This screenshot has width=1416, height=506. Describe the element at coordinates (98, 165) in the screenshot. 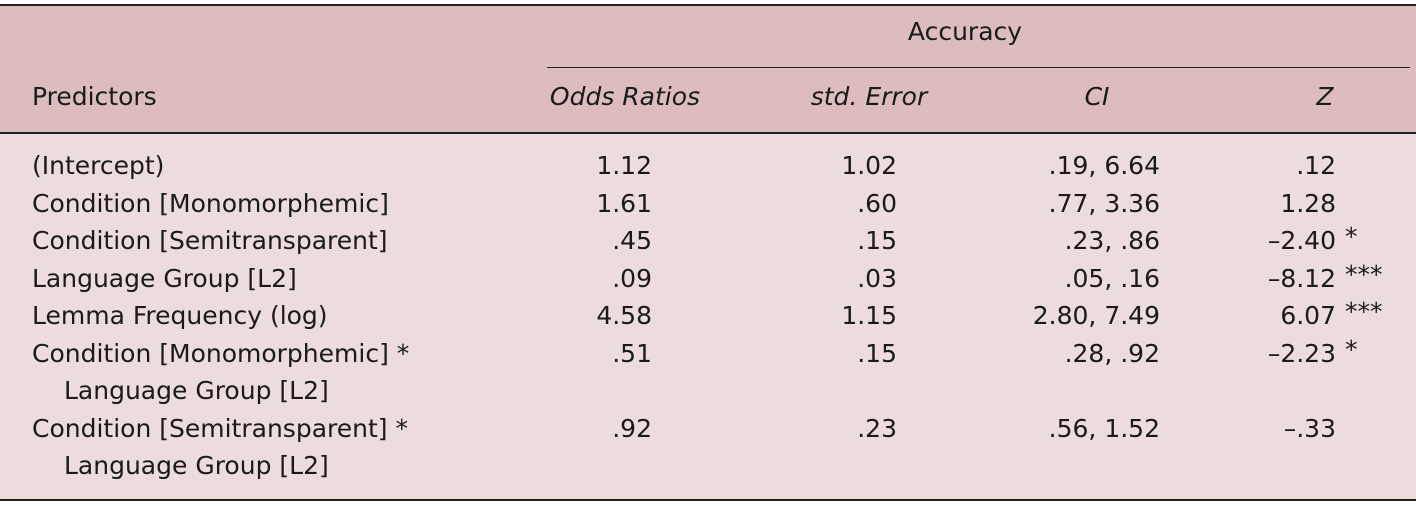

I see `predictor: (Intercept)` at that location.